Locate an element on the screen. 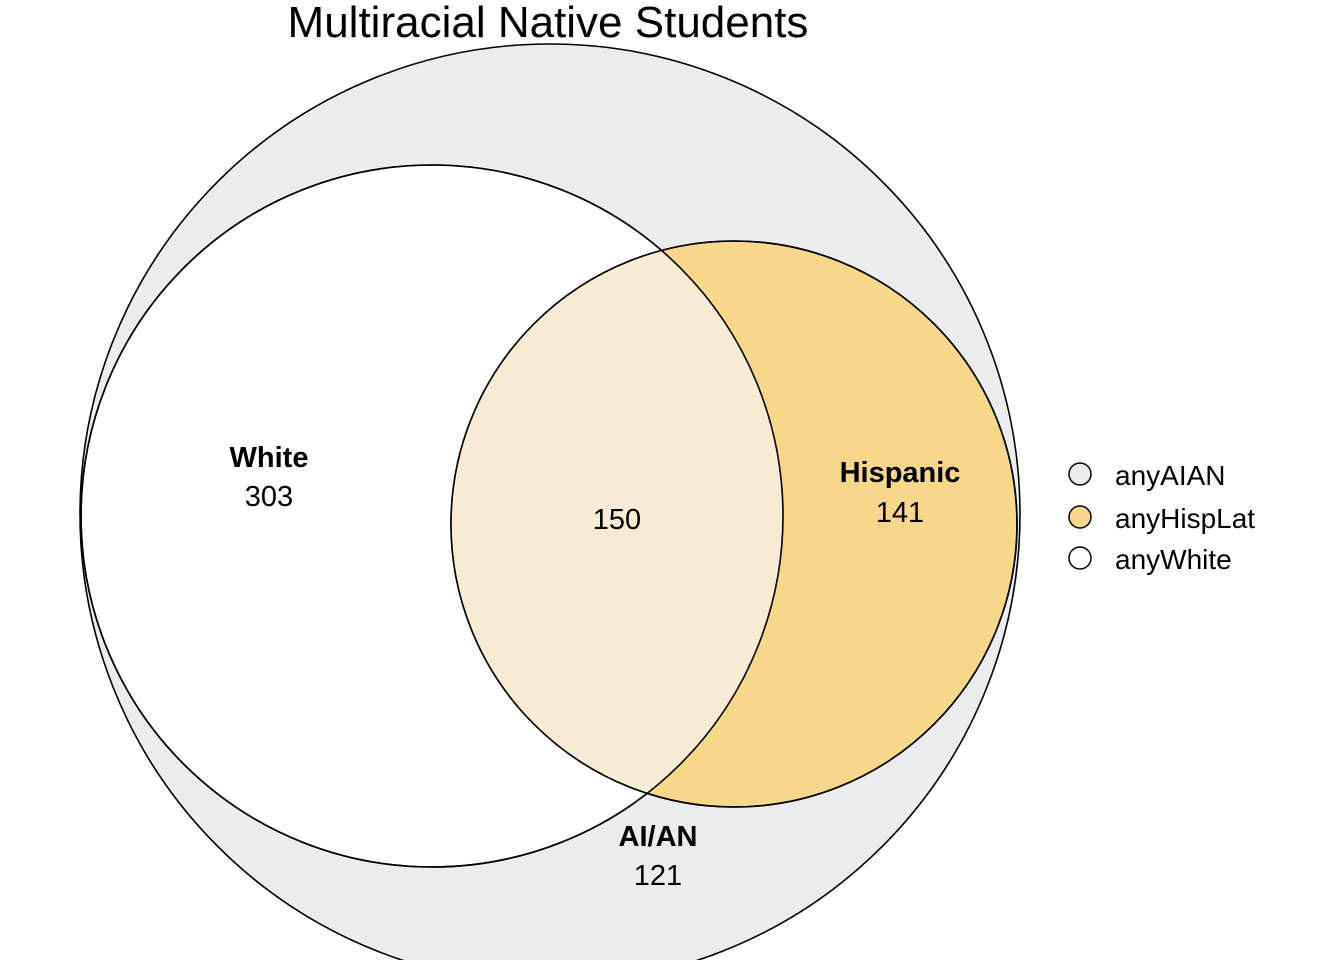 This screenshot has width=1344, height=960. legend: anyAIAN anyHispLat anyWhite is located at coordinates (1161, 517).